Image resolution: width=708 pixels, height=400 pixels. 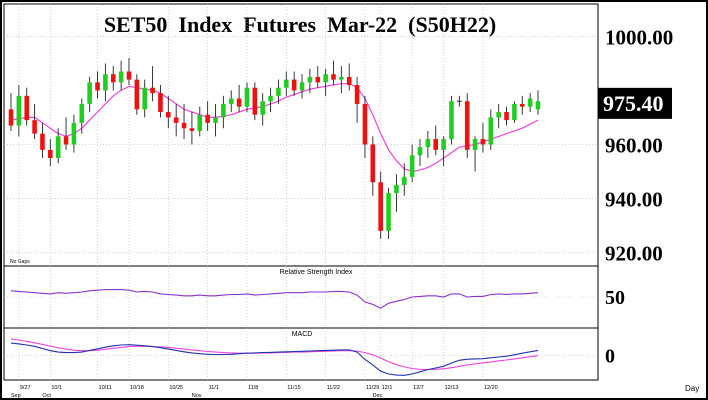 What do you see at coordinates (615, 298) in the screenshot?
I see `rsi-tick-label: 50` at bounding box center [615, 298].